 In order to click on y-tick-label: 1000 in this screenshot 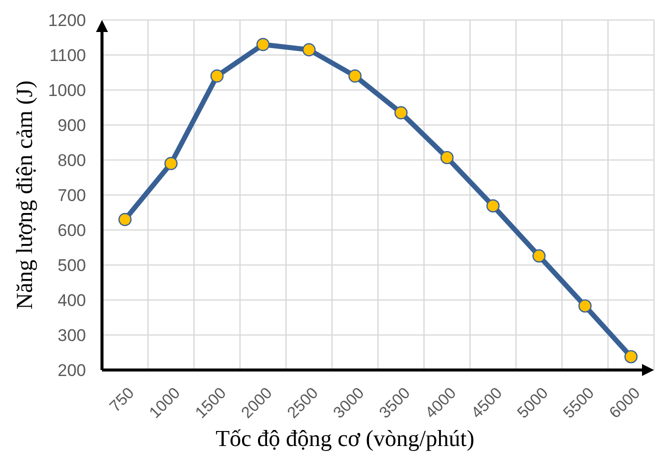, I will do `click(67, 90)`.